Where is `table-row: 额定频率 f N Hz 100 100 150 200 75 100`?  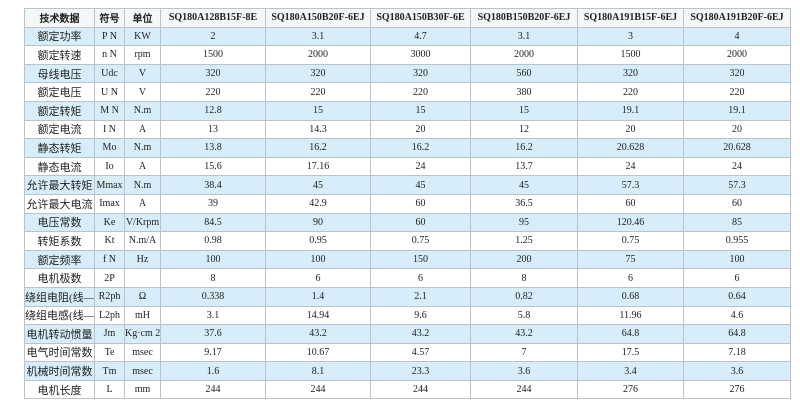
table-row: 额定频率 f N Hz 100 100 150 200 75 100 is located at coordinates (407, 259).